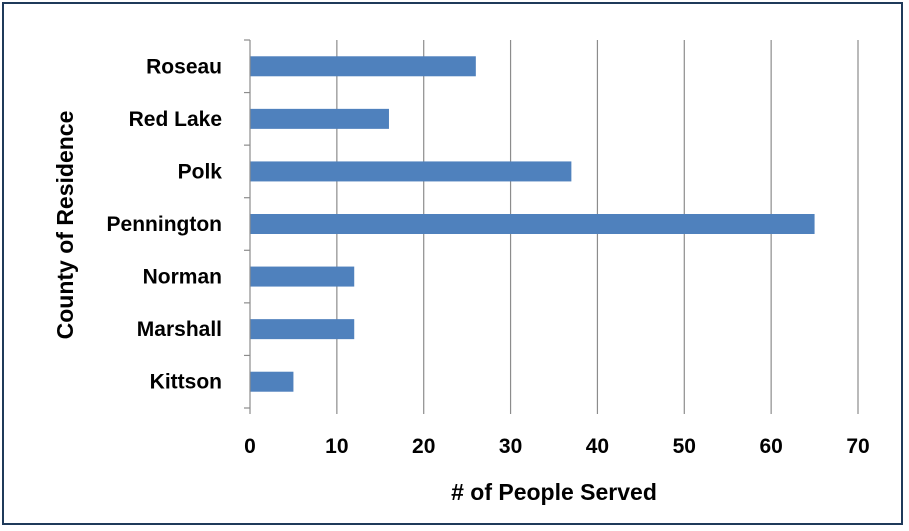  What do you see at coordinates (175, 119) in the screenshot?
I see `category-label: Red Lake` at bounding box center [175, 119].